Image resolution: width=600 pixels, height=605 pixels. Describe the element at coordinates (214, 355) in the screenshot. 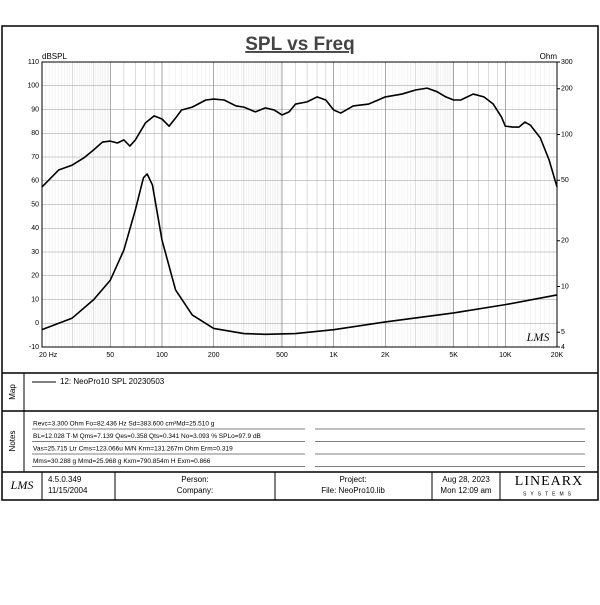

I see `x-tick-label: 200` at that location.